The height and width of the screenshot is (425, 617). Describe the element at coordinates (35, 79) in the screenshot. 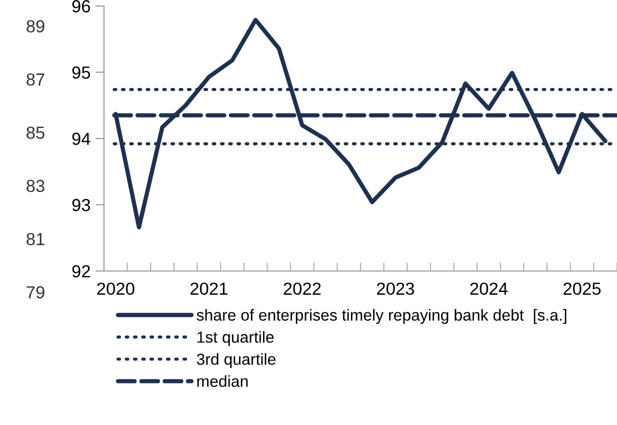

I see `y2-tick-label: 87` at that location.